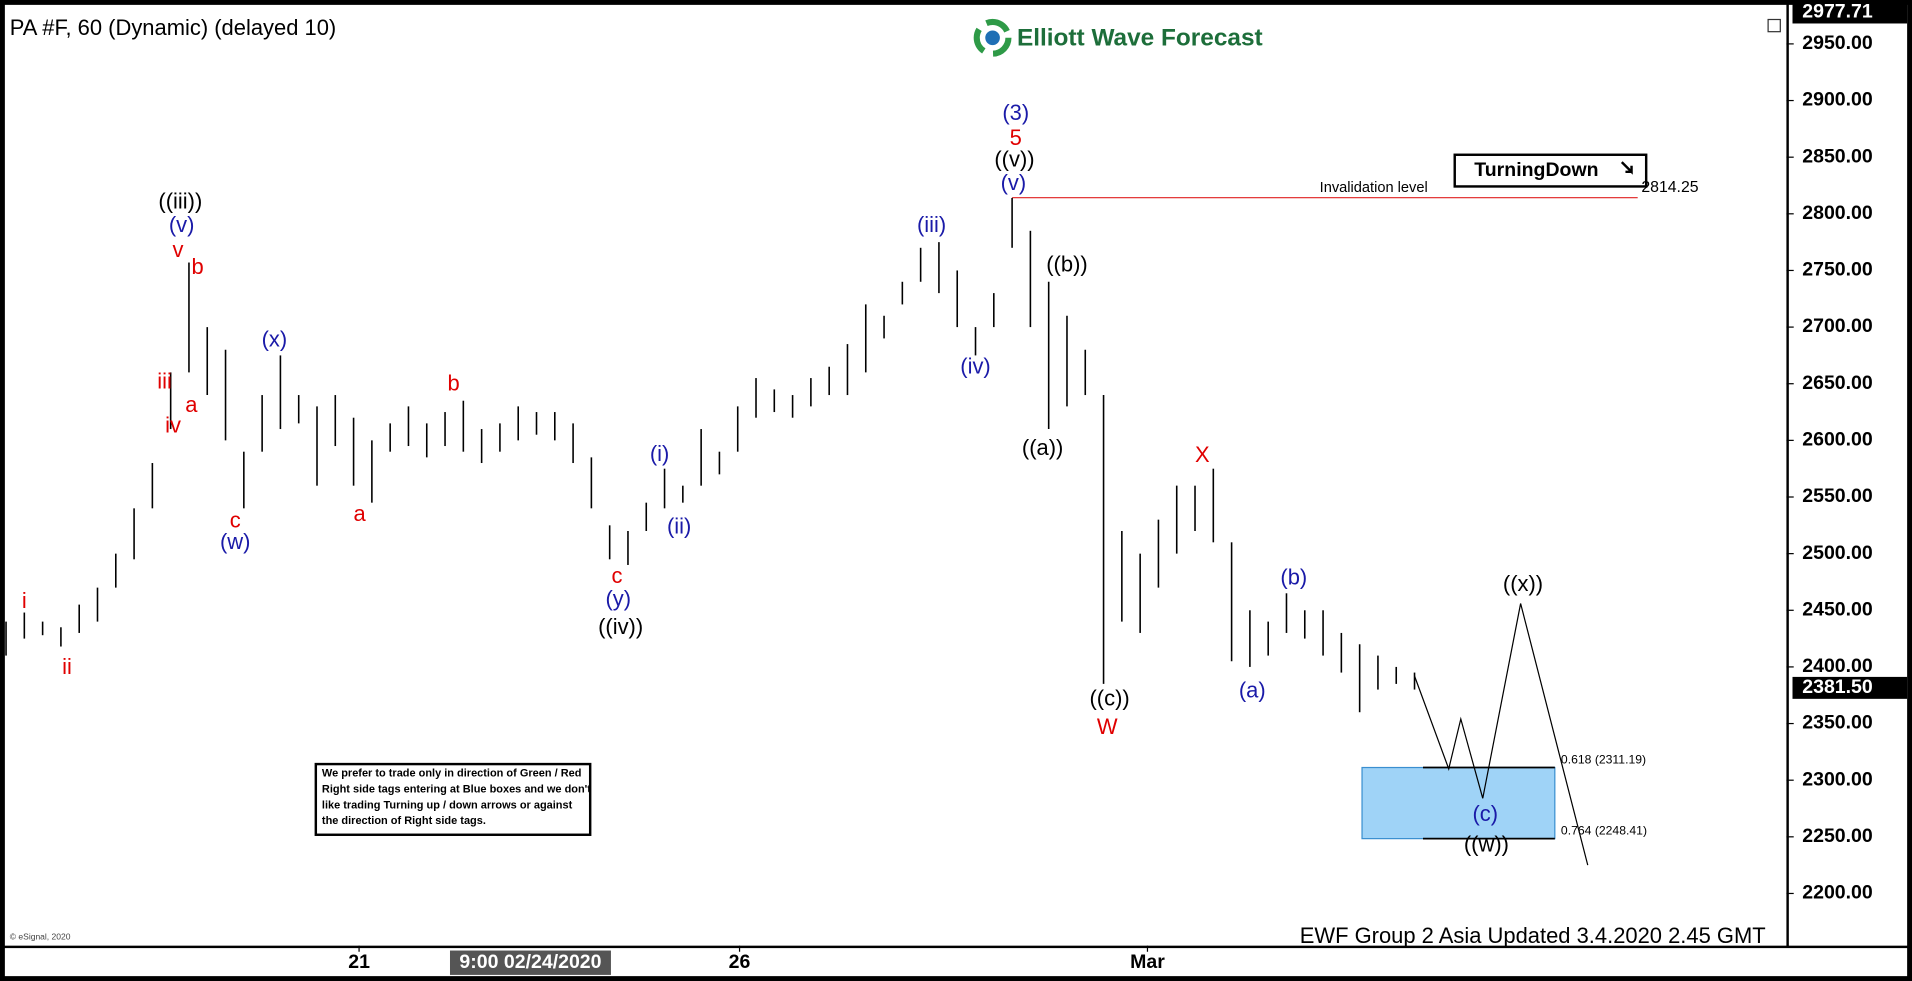 Image resolution: width=1912 pixels, height=981 pixels. Describe the element at coordinates (1252, 690) in the screenshot. I see `wave-label: (a)` at that location.